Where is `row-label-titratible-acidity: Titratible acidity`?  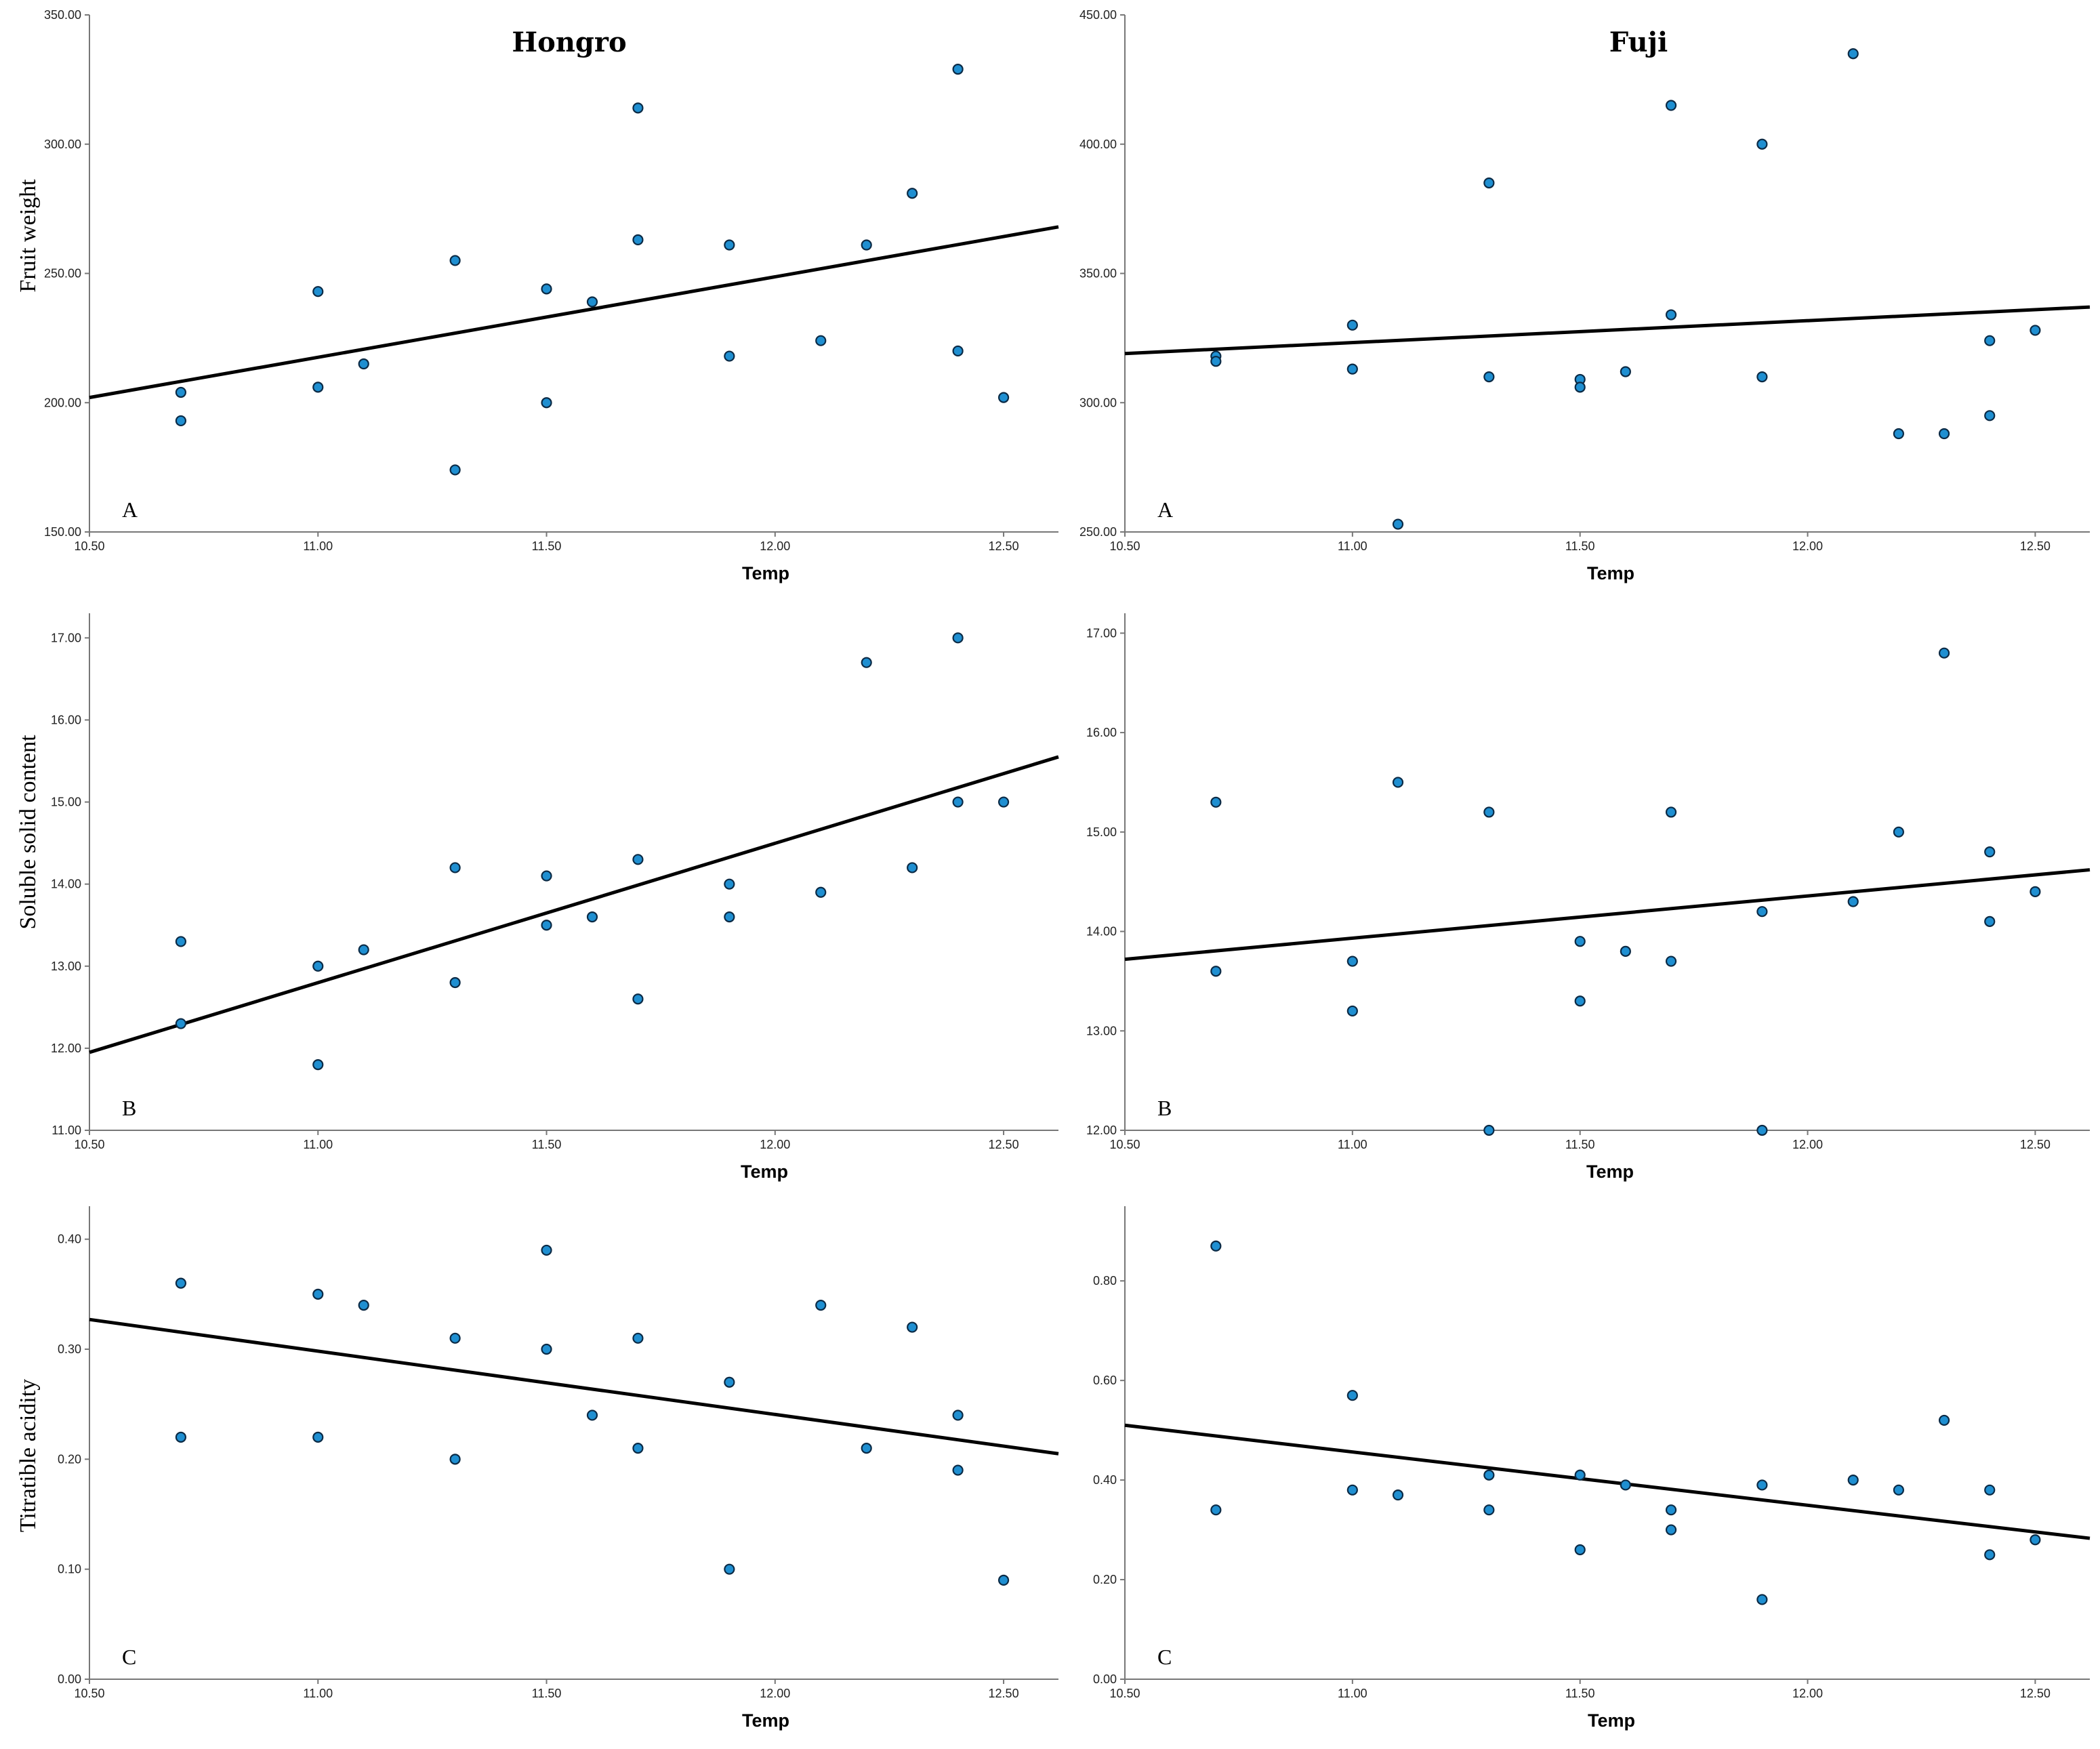
row-label-titratible-acidity: Titratible acidity is located at coordinates (28, 1455).